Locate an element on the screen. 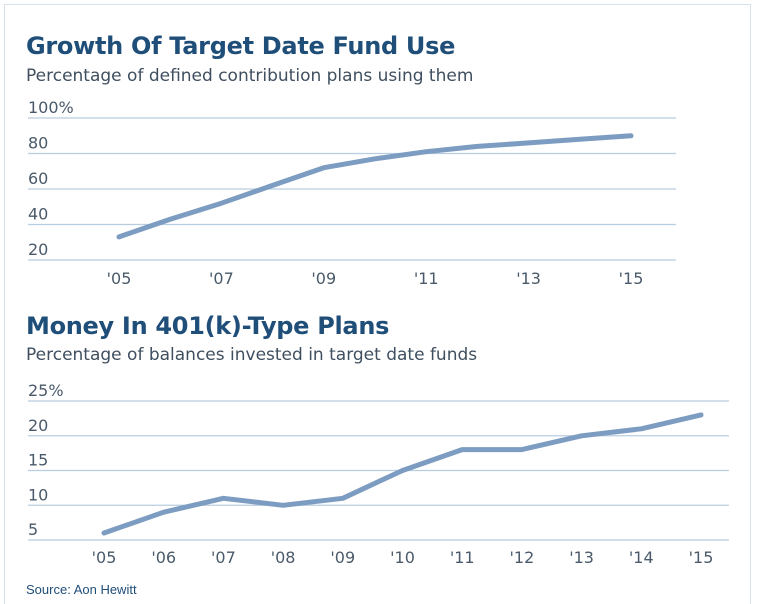 The image size is (761, 604). chart-2-x-tick-label: '14 is located at coordinates (641, 557).